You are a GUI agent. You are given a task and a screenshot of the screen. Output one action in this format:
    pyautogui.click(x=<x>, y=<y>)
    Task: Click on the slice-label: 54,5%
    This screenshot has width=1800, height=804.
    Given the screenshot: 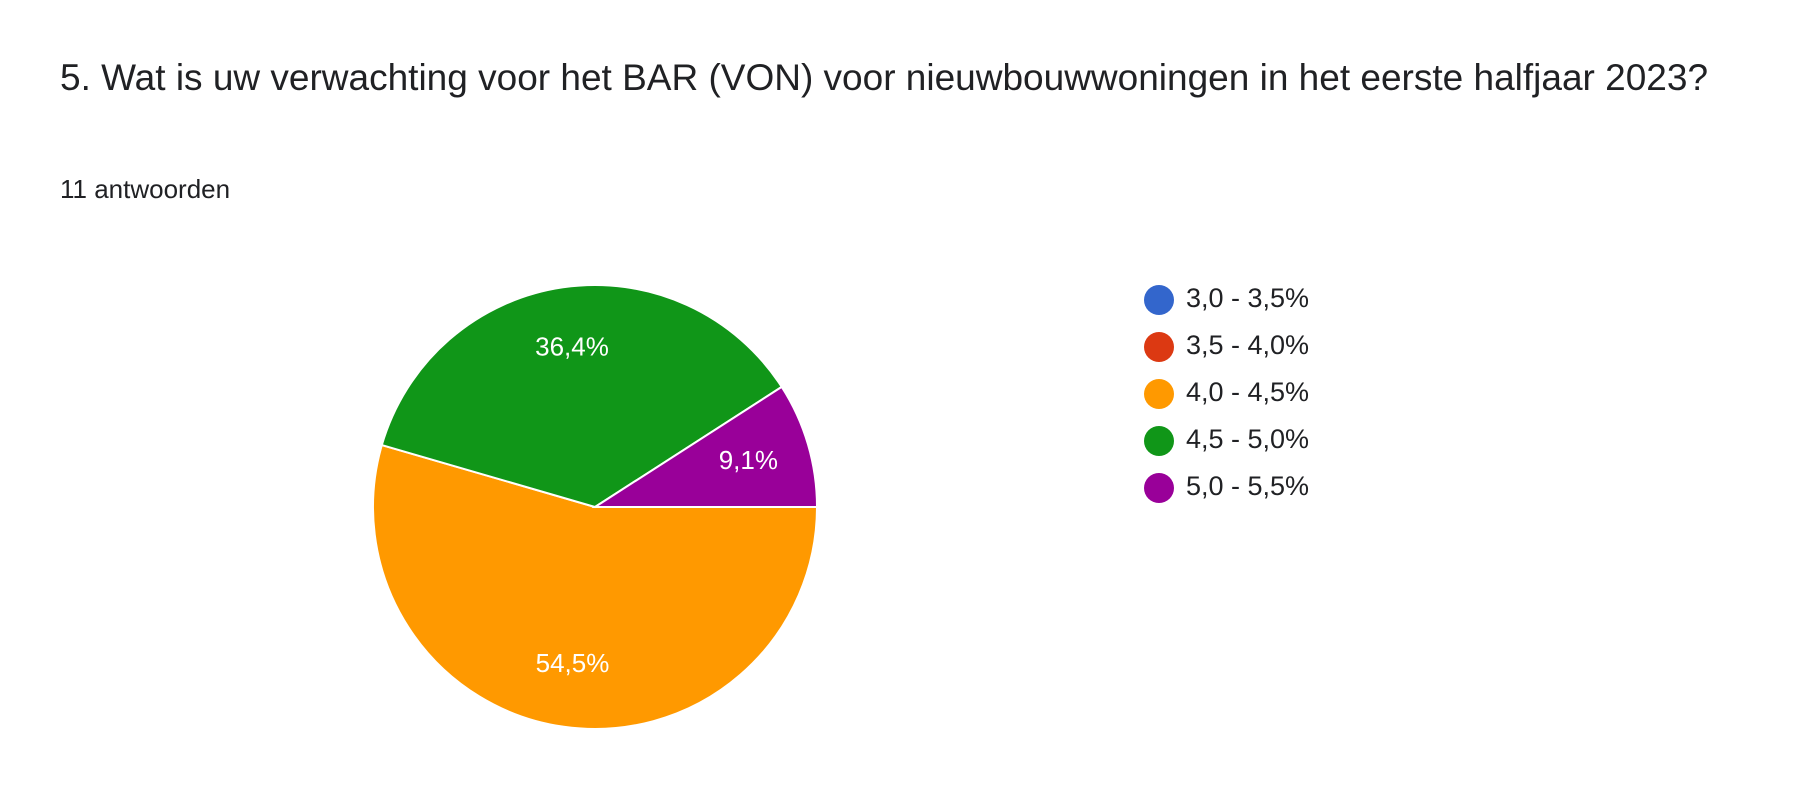 What is the action you would take?
    pyautogui.click(x=573, y=663)
    